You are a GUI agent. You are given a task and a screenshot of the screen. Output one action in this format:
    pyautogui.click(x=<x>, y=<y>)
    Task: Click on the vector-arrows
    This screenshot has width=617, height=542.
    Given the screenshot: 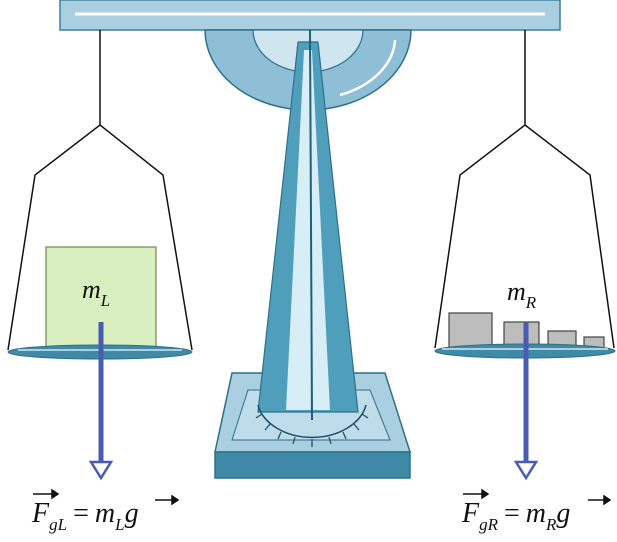 What is the action you would take?
    pyautogui.click(x=322, y=497)
    